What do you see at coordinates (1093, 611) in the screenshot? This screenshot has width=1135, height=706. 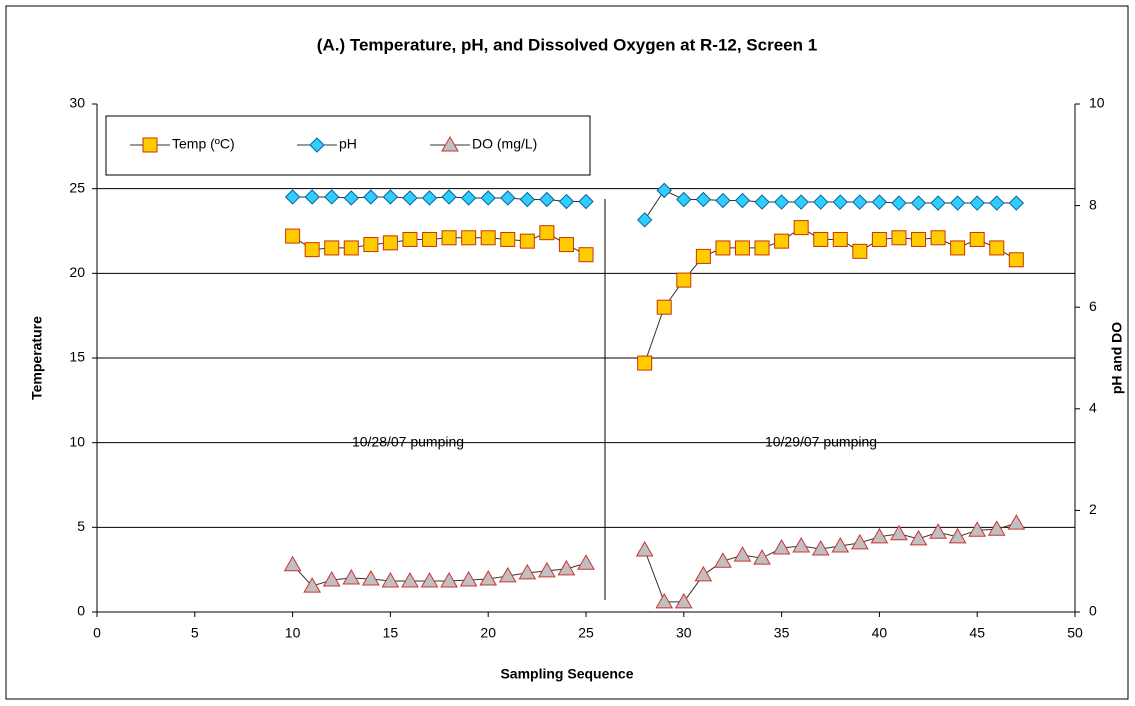 I see `y2-tick-label: 0` at bounding box center [1093, 611].